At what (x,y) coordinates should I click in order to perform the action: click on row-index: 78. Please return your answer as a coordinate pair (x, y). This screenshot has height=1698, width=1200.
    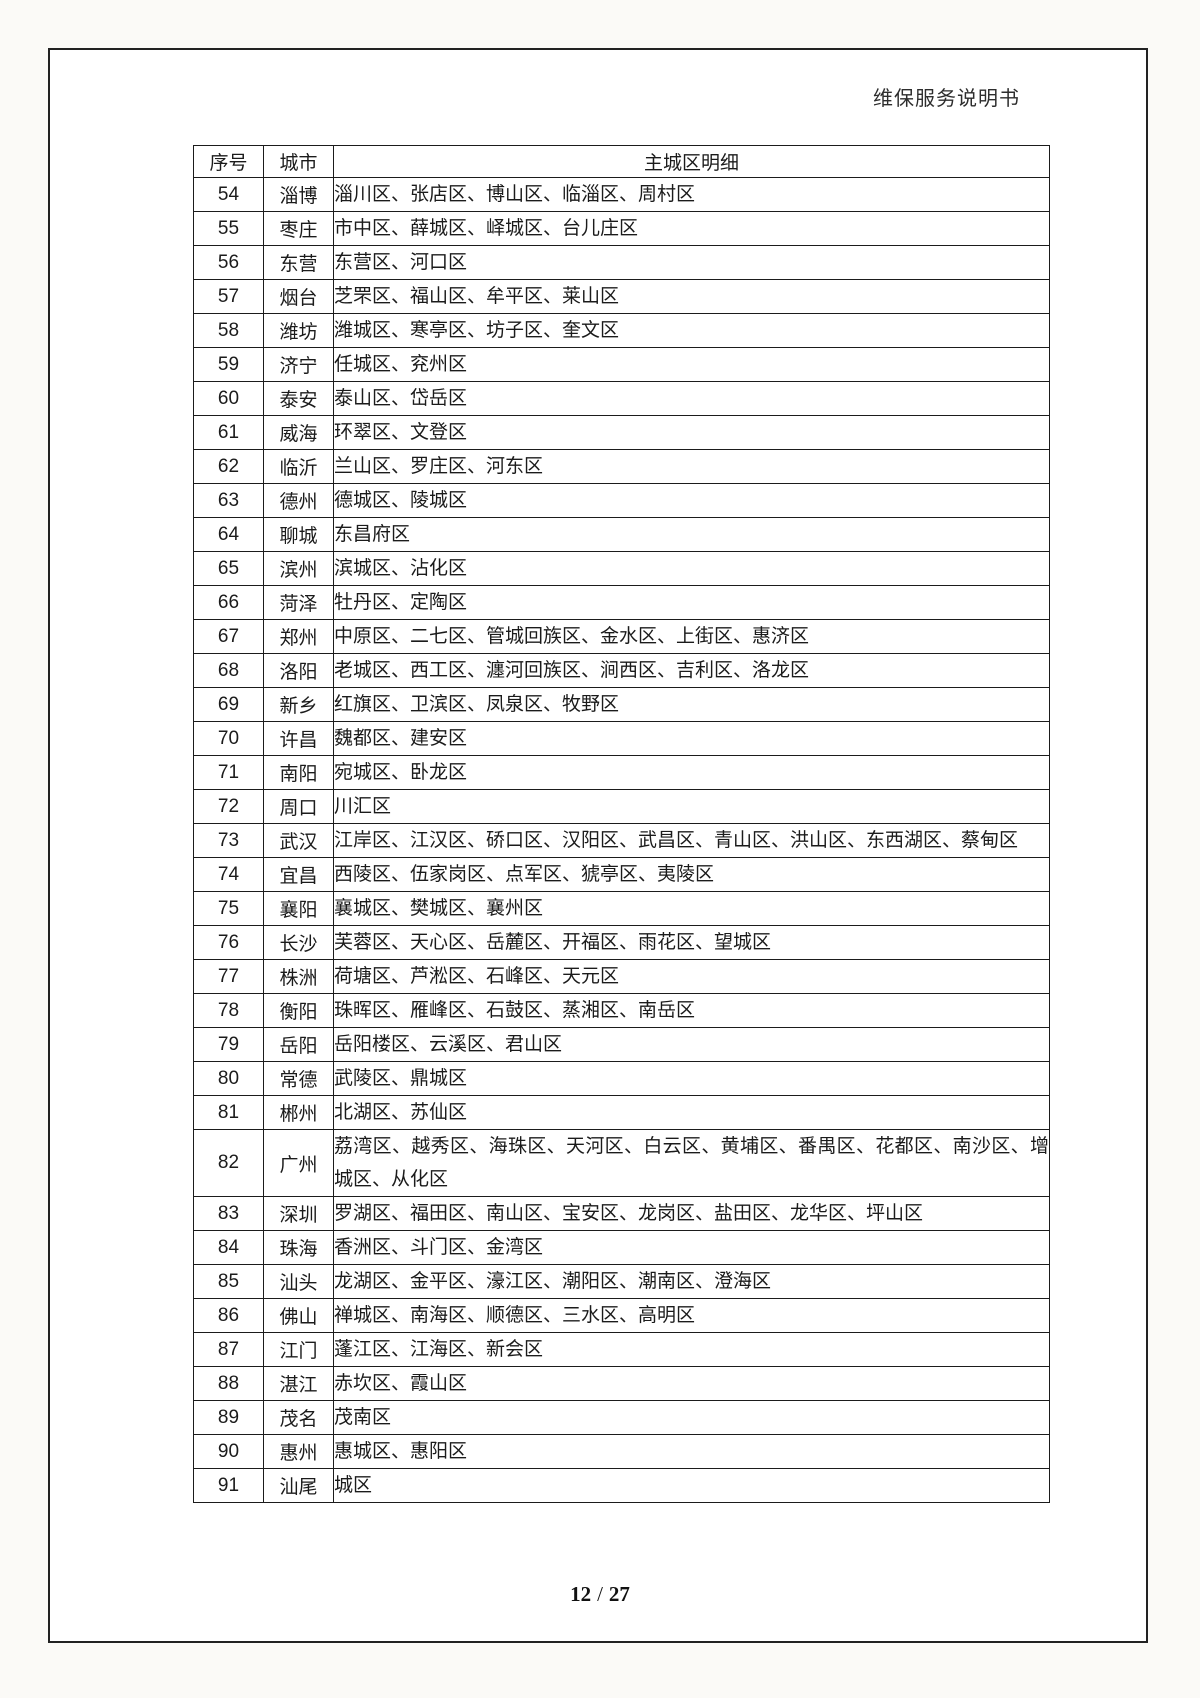
    Looking at the image, I should click on (228, 1010).